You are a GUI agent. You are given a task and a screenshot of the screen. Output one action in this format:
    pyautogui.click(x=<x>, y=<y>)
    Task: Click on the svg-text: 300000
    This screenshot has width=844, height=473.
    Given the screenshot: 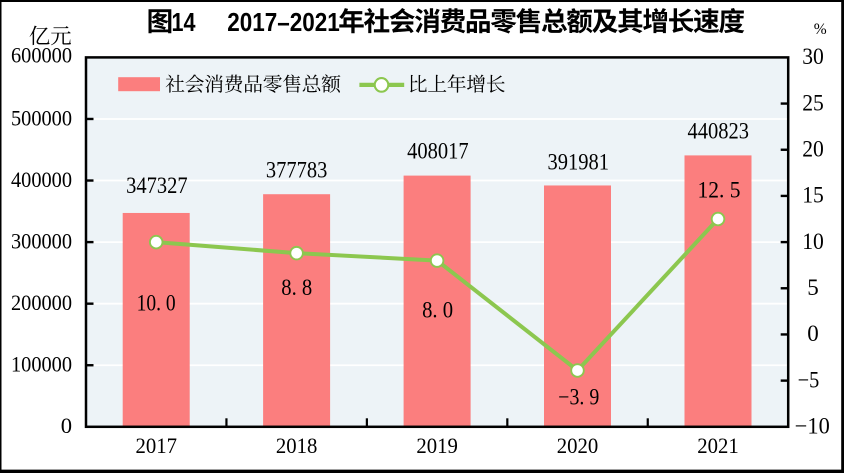 What is the action you would take?
    pyautogui.click(x=41, y=241)
    